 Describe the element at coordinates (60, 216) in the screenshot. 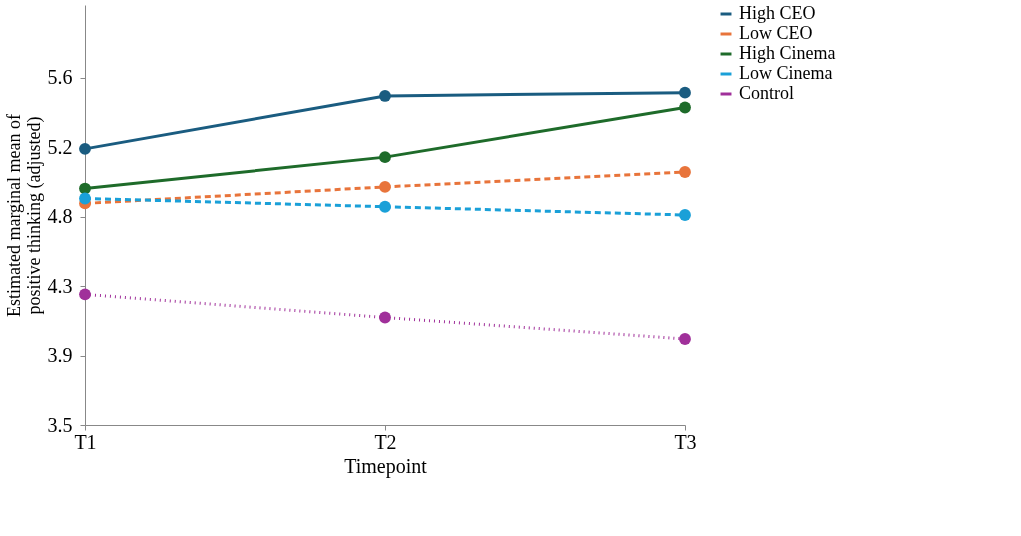

I see `y-tick-label: 4.8` at that location.